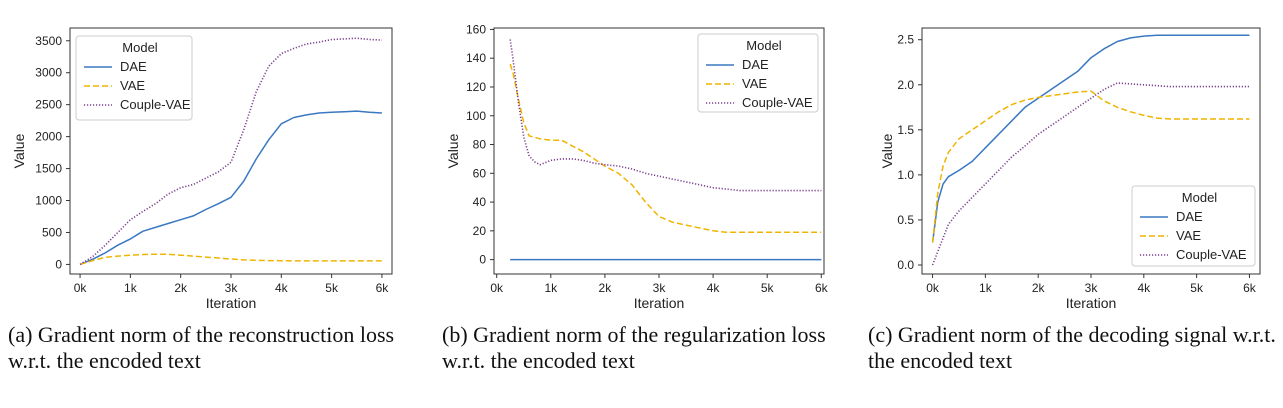 This screenshot has height=408, width=1283. I want to click on y-tick-label: 1.5, so click(905, 130).